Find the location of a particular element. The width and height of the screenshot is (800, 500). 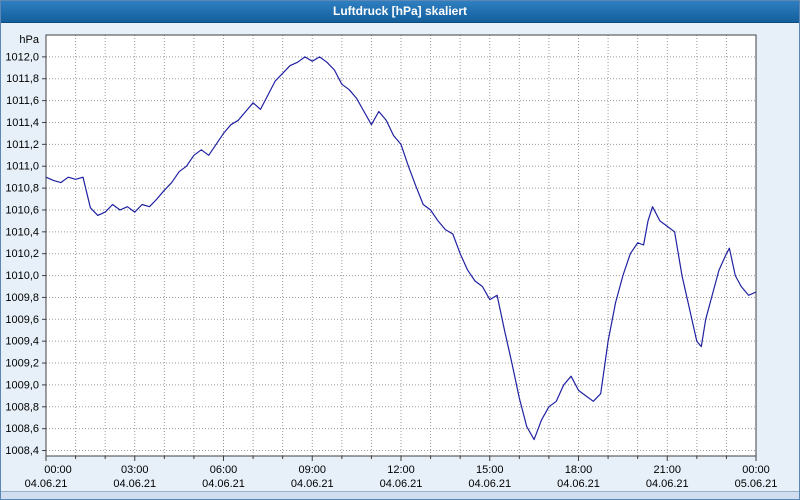

x-tick-time: 15:00 is located at coordinates (490, 470).